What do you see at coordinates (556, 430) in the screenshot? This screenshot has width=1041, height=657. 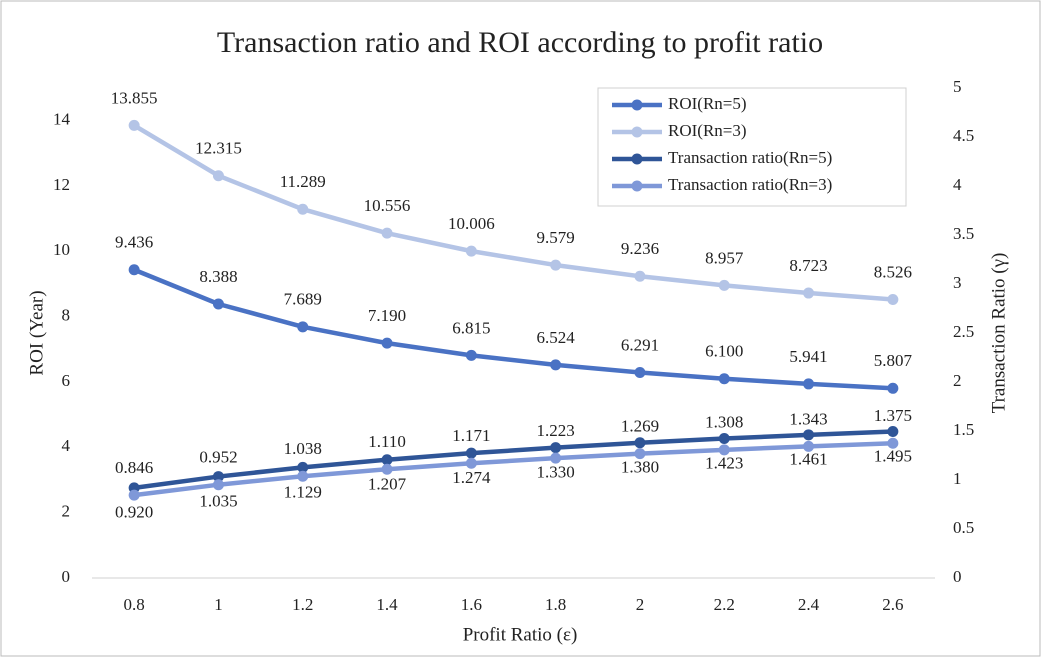 I see `data-label: 1.223` at bounding box center [556, 430].